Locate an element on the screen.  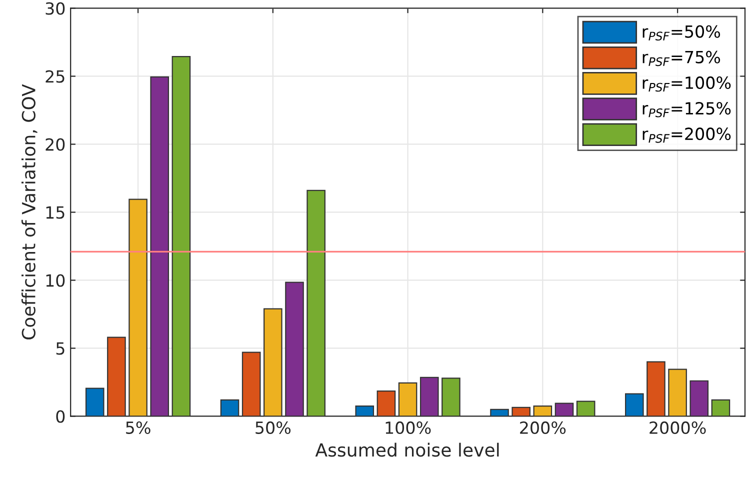
y-tick-label: 25 is located at coordinates (55, 76).